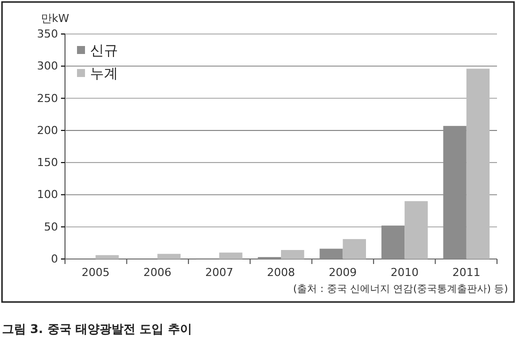 Image resolution: width=526 pixels, height=342 pixels. I want to click on y-tick-label: 100, so click(47, 195).